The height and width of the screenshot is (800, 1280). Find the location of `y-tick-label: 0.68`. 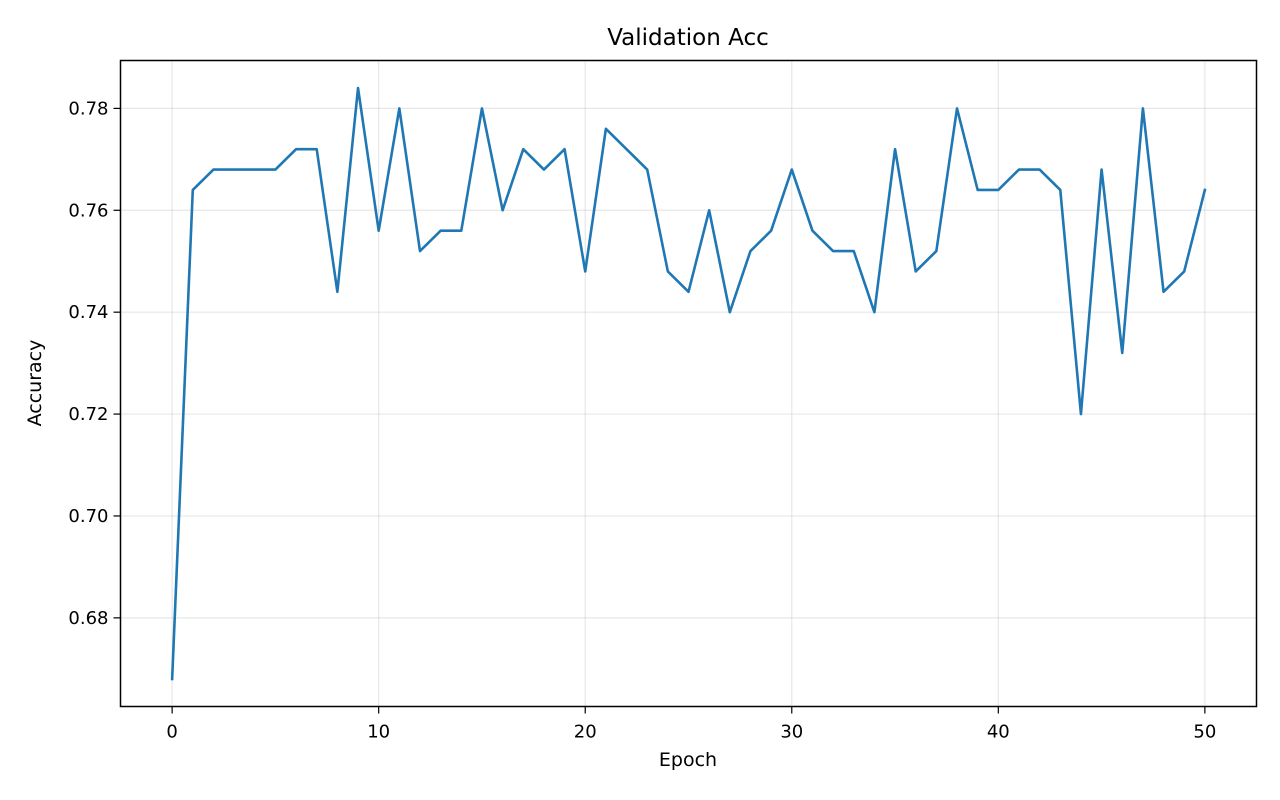

y-tick-label: 0.68 is located at coordinates (88, 618).